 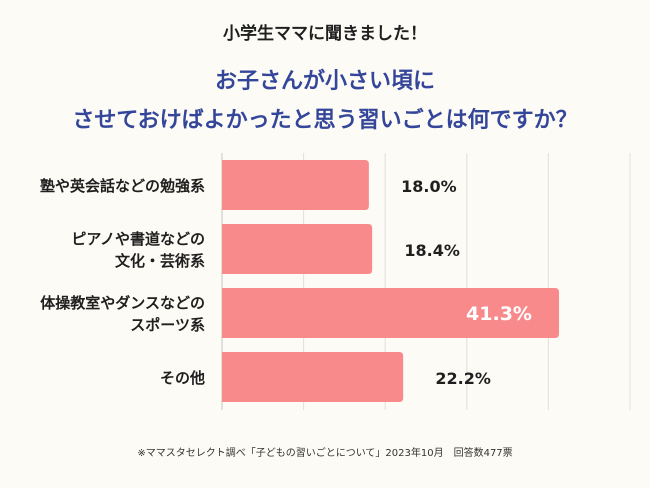 I want to click on value-label-3: 22.2%, so click(x=463, y=378).